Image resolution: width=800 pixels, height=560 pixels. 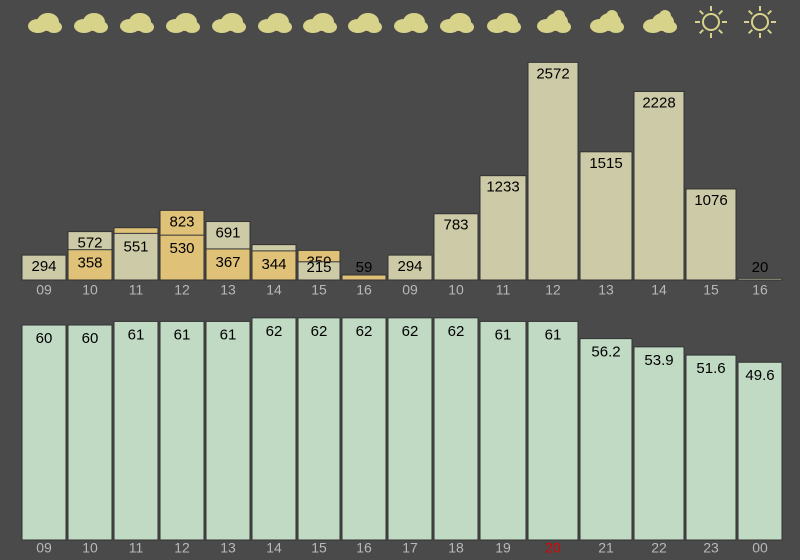 What do you see at coordinates (364, 267) in the screenshot?
I see `bar-label: 59` at bounding box center [364, 267].